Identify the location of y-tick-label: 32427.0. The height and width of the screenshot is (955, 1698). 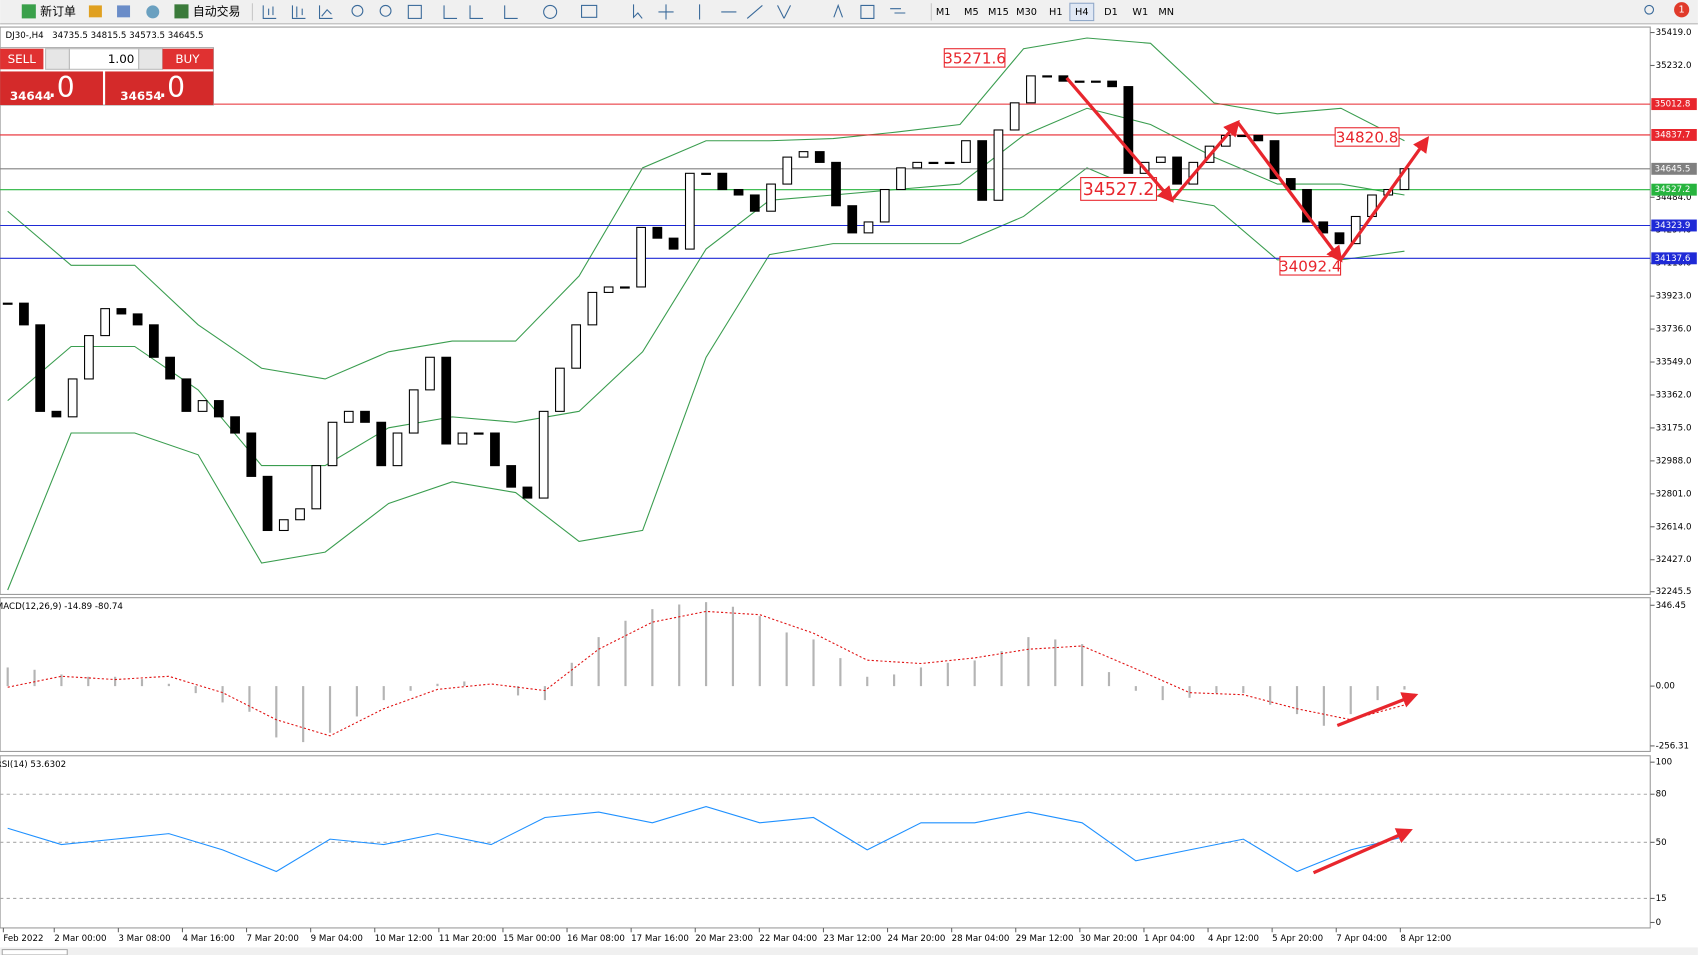
(1674, 560).